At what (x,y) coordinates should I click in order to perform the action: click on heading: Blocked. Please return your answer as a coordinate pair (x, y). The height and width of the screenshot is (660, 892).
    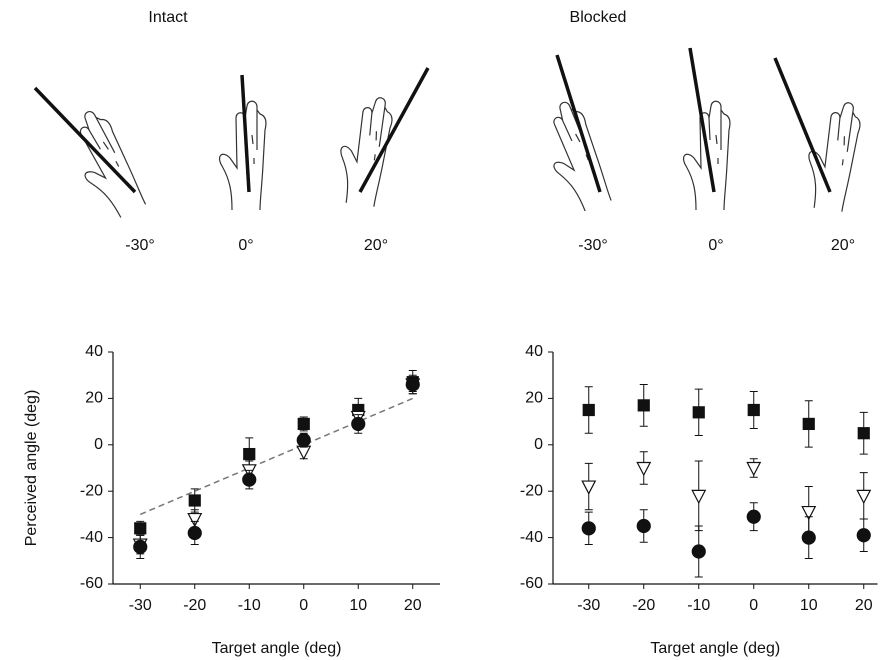
    Looking at the image, I should click on (598, 17).